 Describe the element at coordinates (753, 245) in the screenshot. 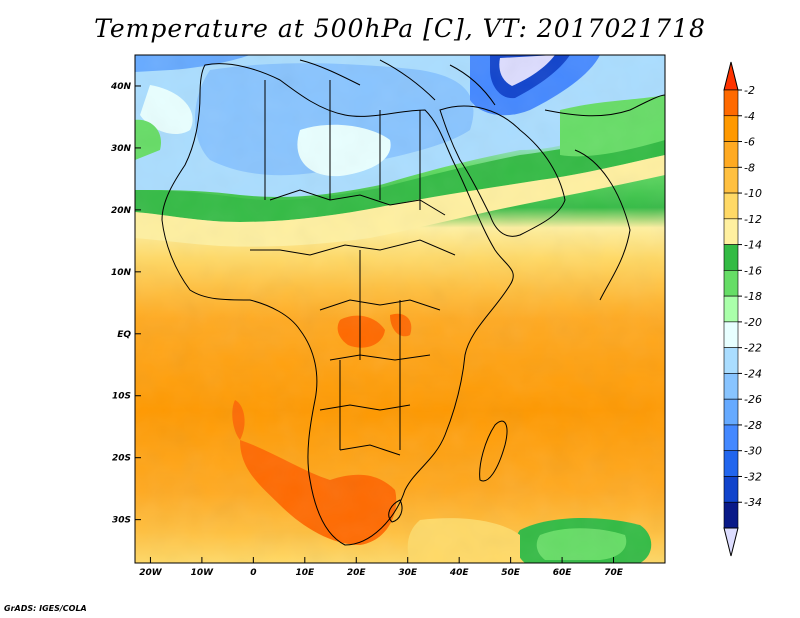

I see `colorbar-label: -14` at that location.